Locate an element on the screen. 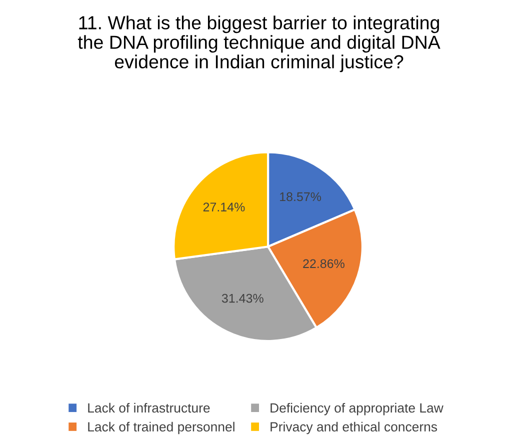  data-label: 22.86% is located at coordinates (323, 263).